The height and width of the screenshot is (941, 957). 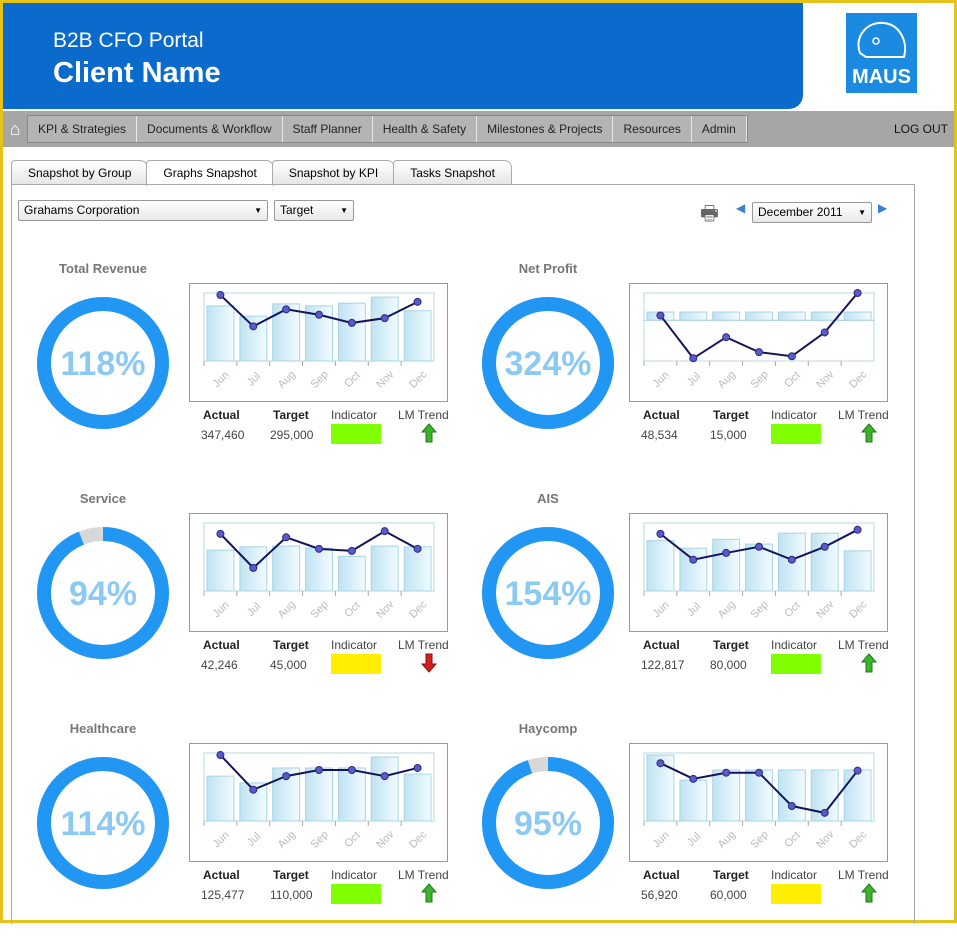 I want to click on period-select: December 2011 ▼, so click(x=812, y=212).